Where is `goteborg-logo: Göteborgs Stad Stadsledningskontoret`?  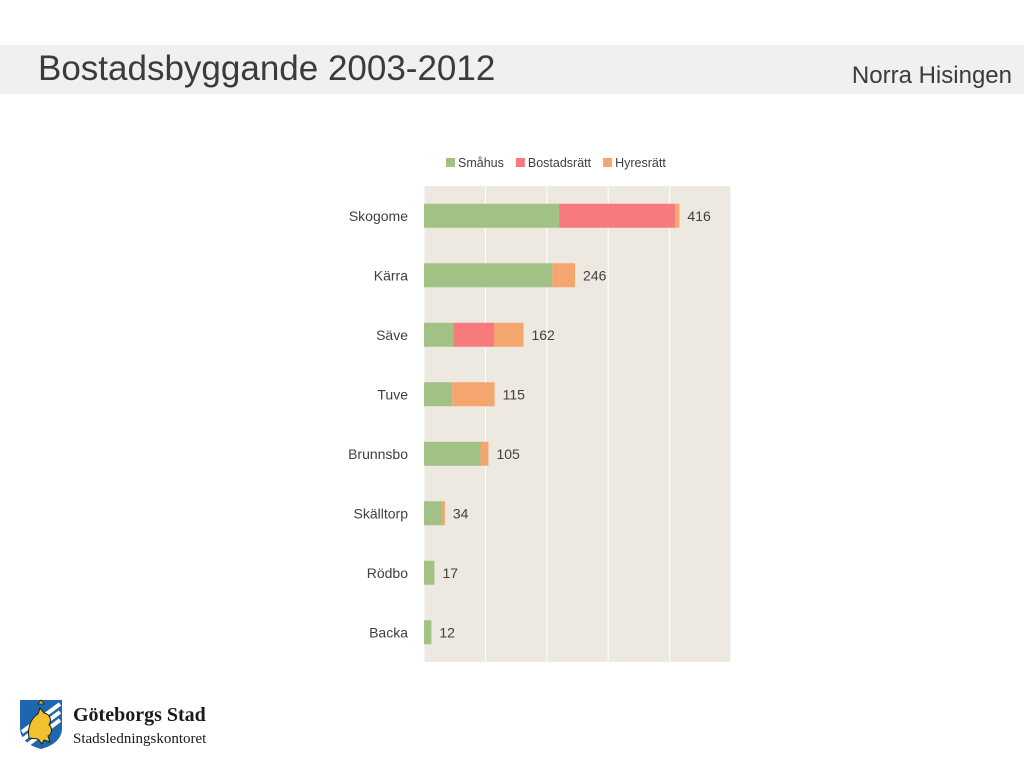 goteborg-logo: Göteborgs Stad Stadsledningskontoret is located at coordinates (138, 726).